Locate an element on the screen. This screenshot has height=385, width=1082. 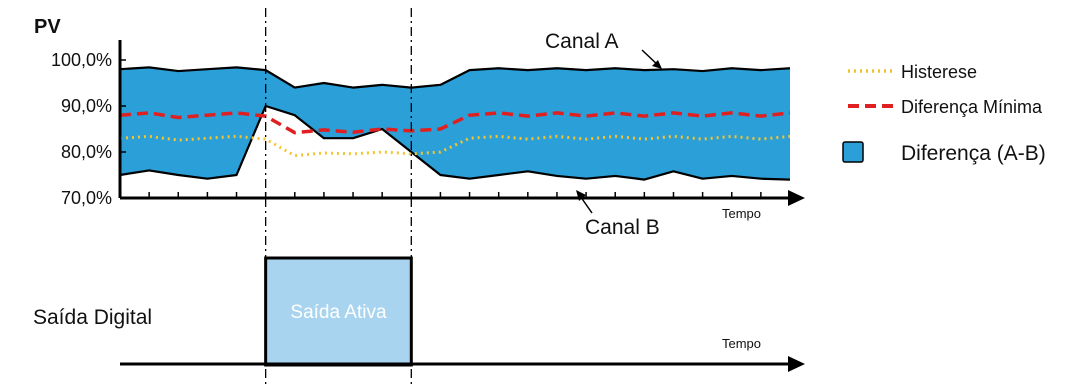
series-line-canal-b is located at coordinates (455, 142).